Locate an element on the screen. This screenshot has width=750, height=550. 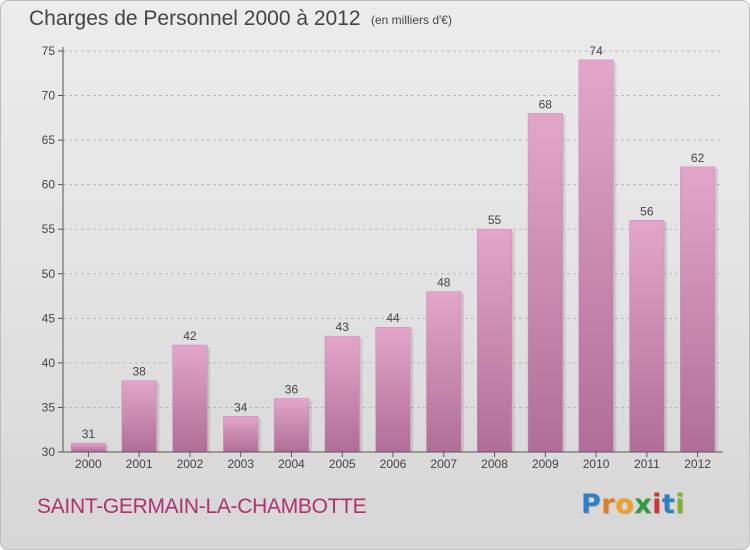
y-tick-label: 30 is located at coordinates (49, 452).